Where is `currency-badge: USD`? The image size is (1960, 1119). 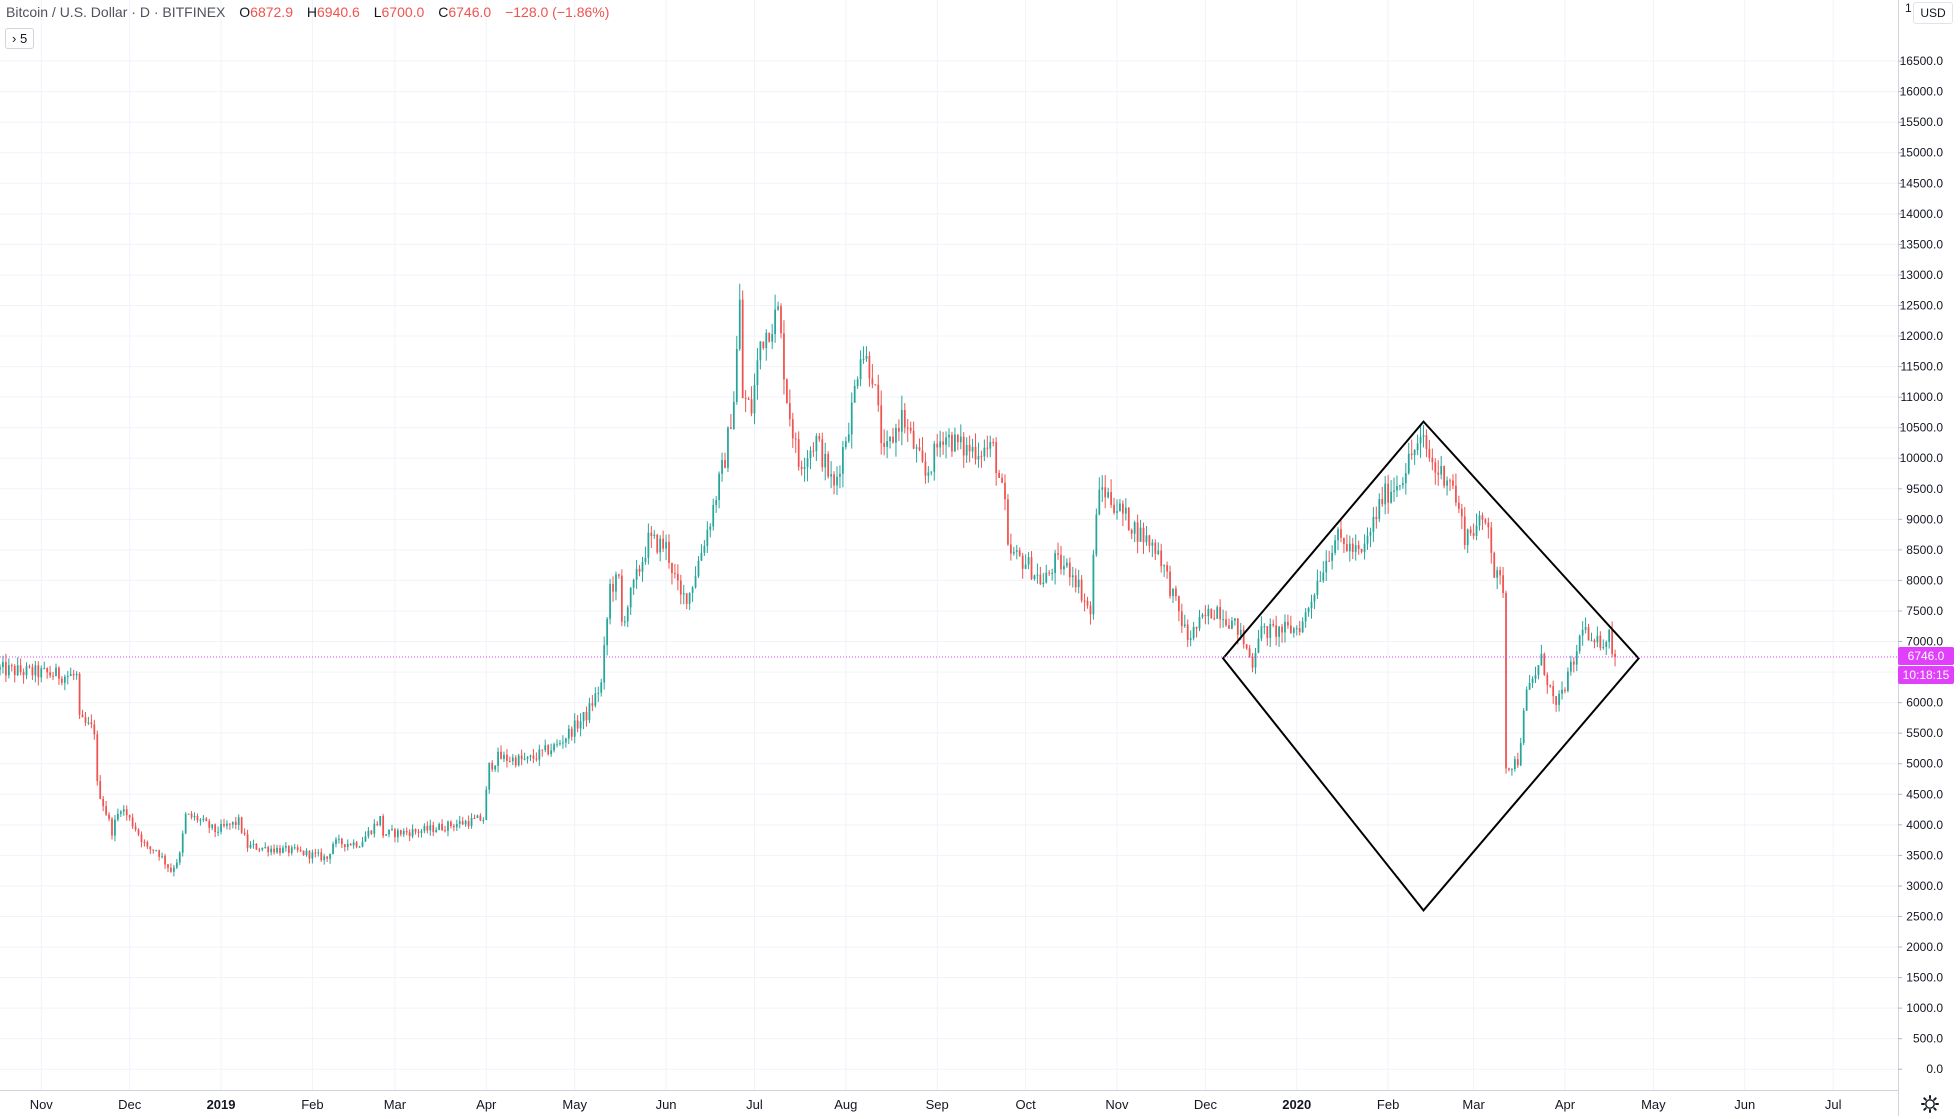 currency-badge: USD is located at coordinates (1933, 13).